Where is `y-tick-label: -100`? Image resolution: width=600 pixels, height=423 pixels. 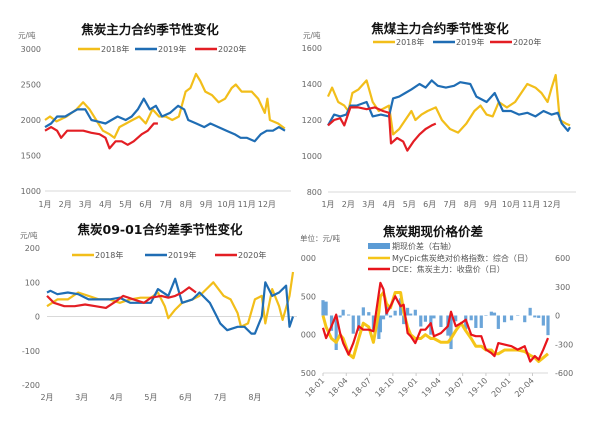 y-tick-label: -100 is located at coordinates (31, 351).